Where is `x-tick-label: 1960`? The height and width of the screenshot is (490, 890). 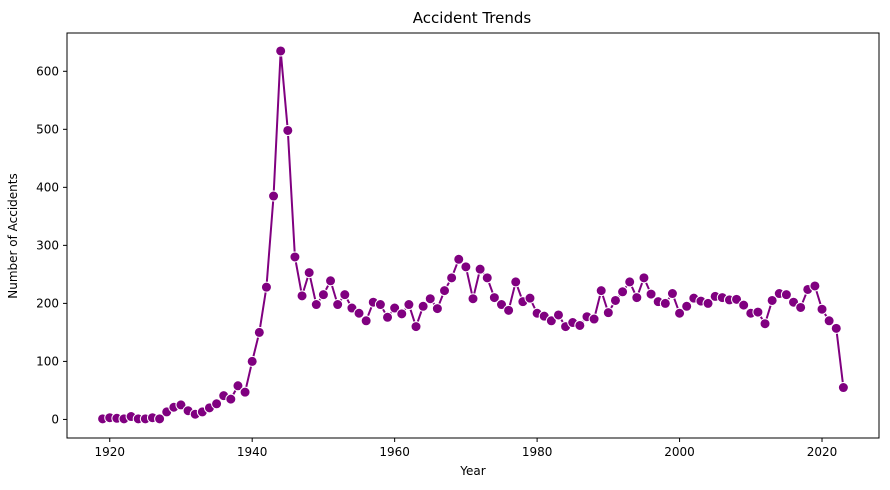 x-tick-label: 1960 is located at coordinates (394, 452).